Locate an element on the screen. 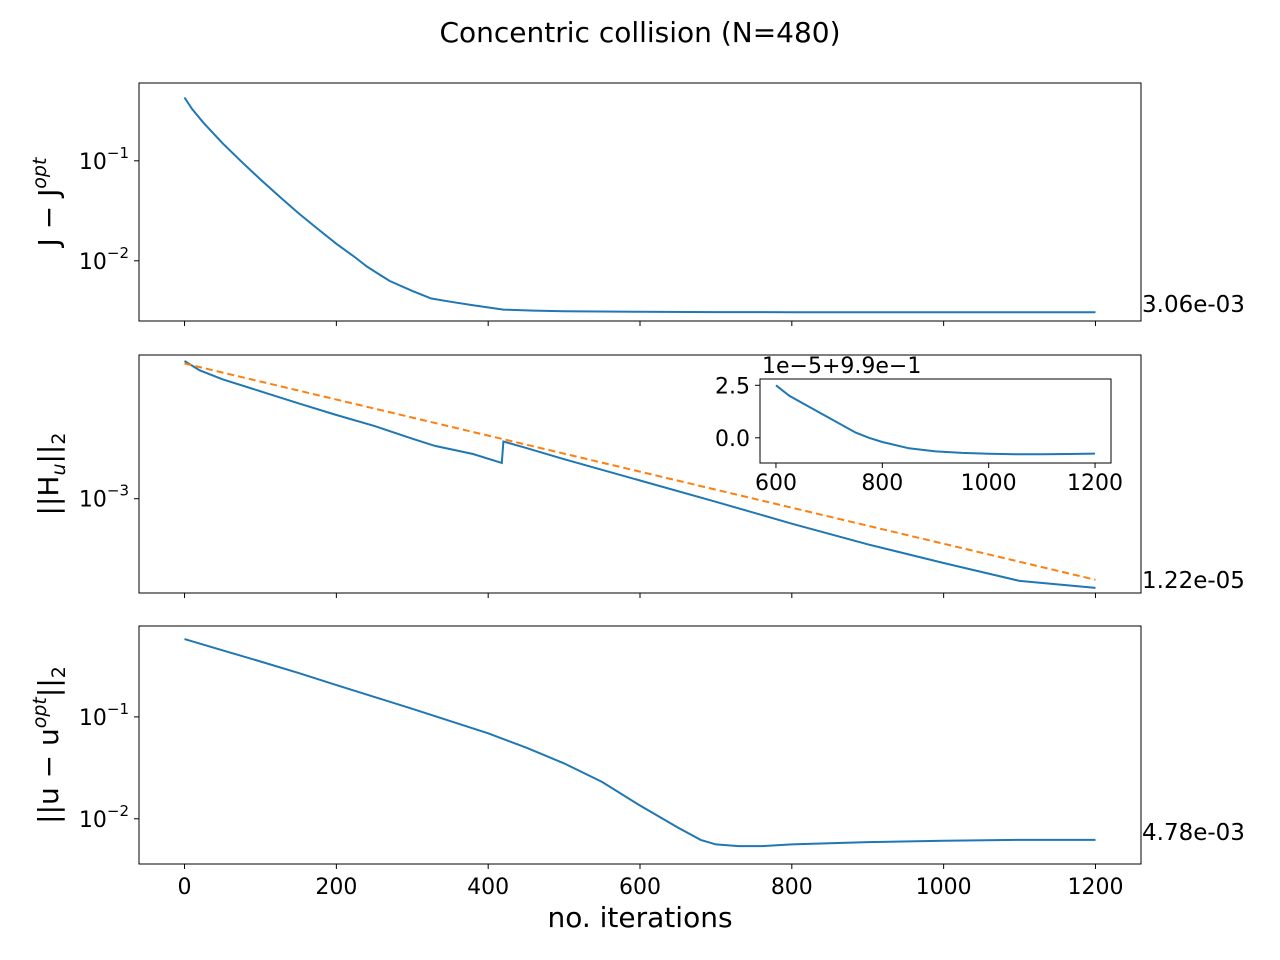  x-tick-label: 800 is located at coordinates (792, 887).